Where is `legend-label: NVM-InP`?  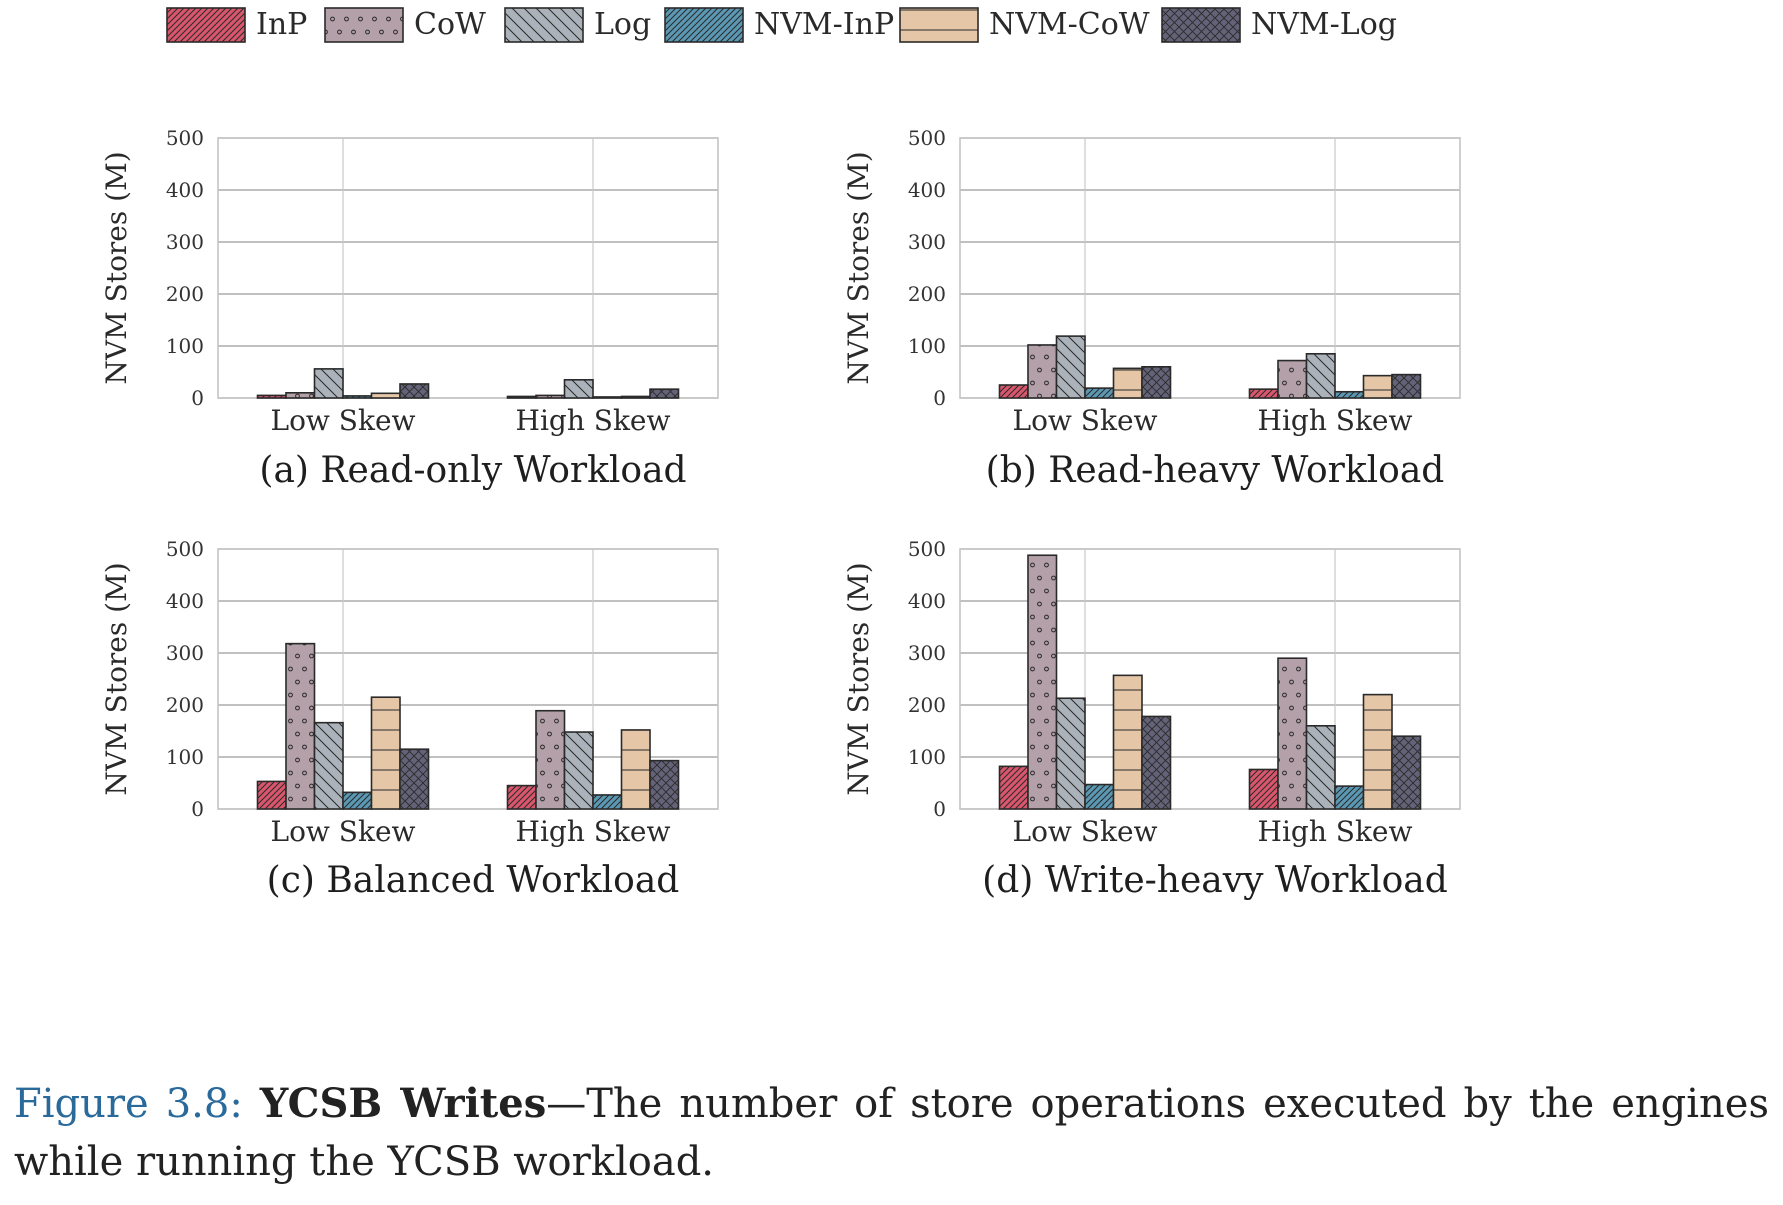 legend-label: NVM-InP is located at coordinates (824, 24).